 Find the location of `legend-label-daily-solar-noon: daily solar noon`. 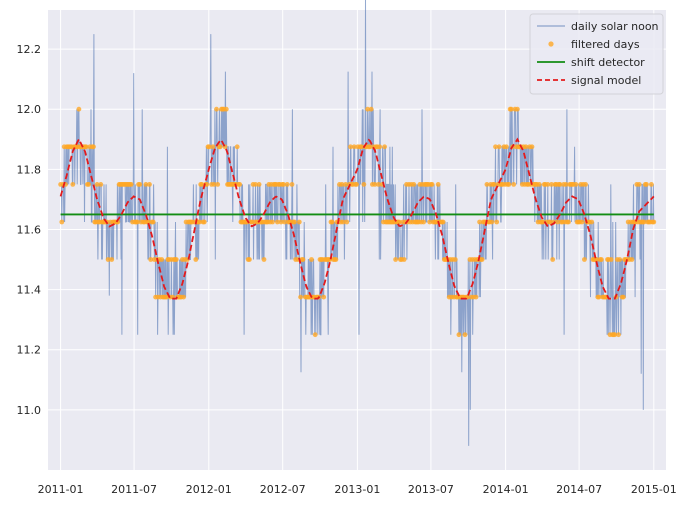

legend-label-daily-solar-noon: daily solar noon is located at coordinates (615, 26).